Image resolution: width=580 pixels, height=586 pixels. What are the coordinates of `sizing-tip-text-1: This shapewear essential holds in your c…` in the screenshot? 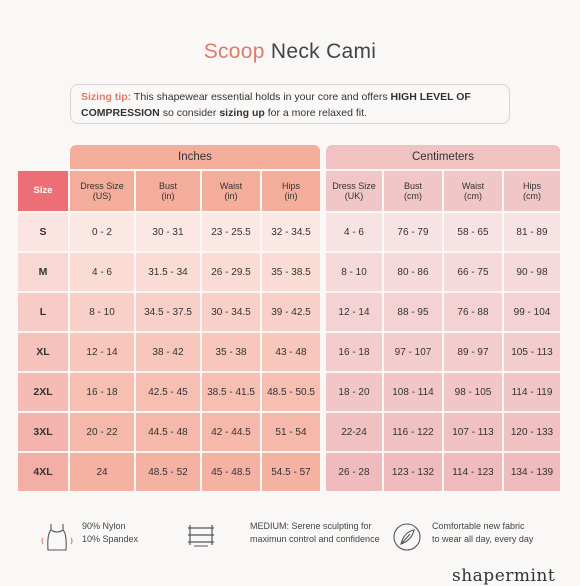 It's located at (260, 97).